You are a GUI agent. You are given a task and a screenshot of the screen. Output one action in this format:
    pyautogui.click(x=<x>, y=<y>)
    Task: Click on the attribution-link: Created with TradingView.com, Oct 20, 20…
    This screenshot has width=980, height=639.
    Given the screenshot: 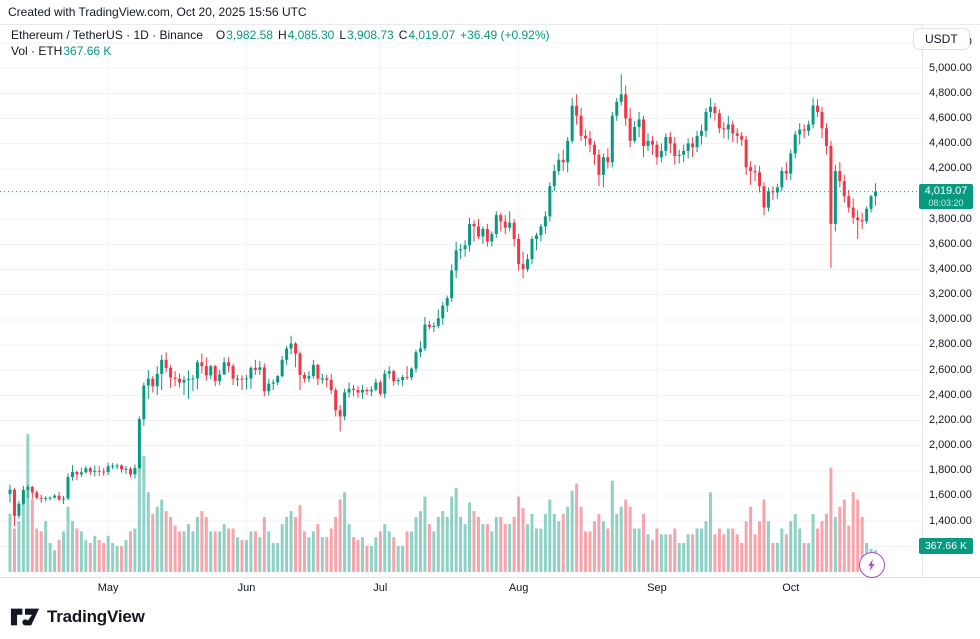 What is the action you would take?
    pyautogui.click(x=157, y=12)
    